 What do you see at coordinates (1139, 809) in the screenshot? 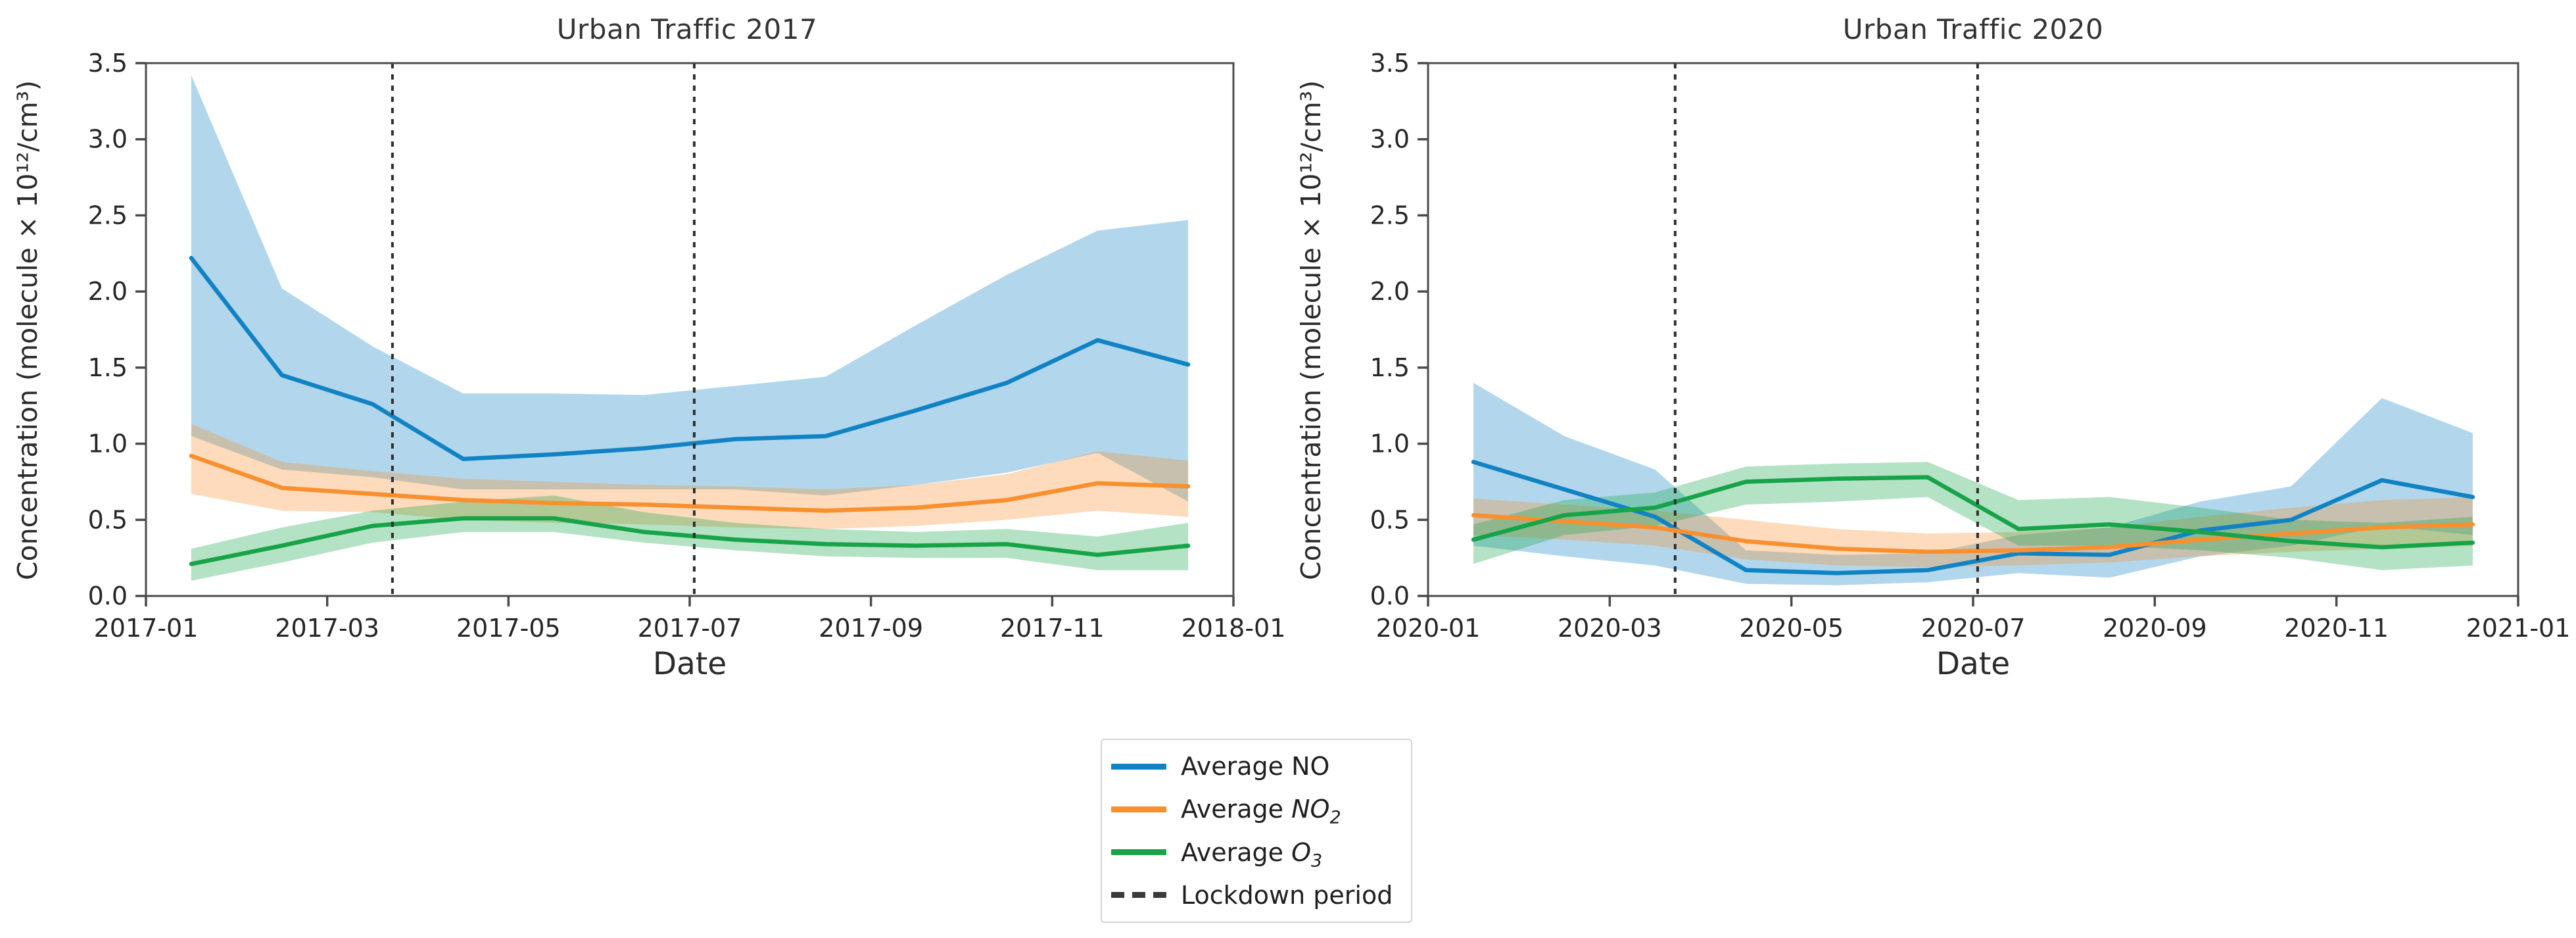
I see `no2-line-swatch-icon` at bounding box center [1139, 809].